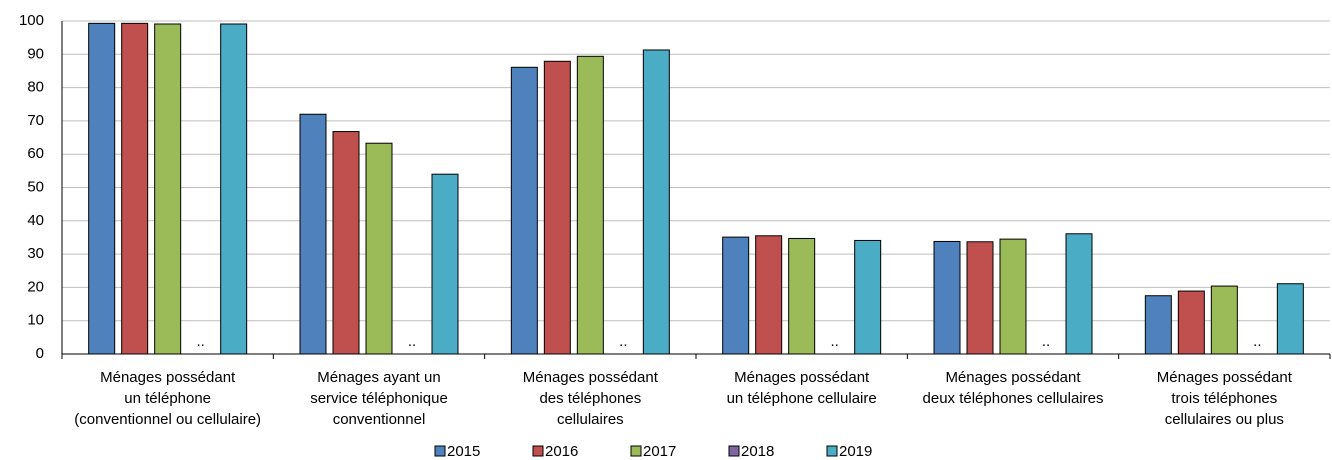 This screenshot has width=1332, height=460. What do you see at coordinates (35, 153) in the screenshot?
I see `y-tick-label: 60` at bounding box center [35, 153].